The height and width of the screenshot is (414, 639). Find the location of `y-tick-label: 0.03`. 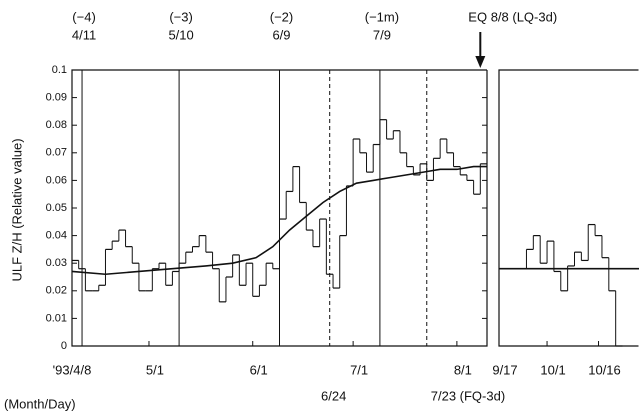

y-tick-label: 0.03 is located at coordinates (56, 263).